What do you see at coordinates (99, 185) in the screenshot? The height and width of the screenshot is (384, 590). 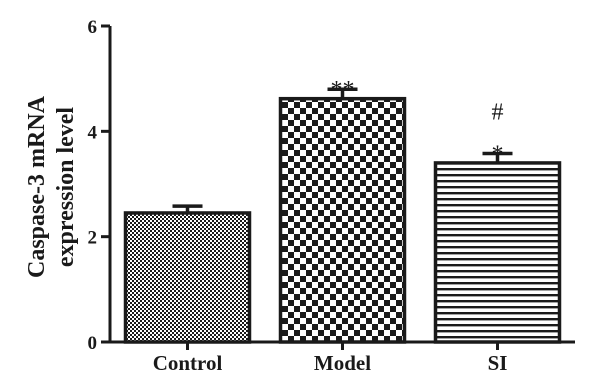 I see `y-ticks-layer: 0 2 4 6` at bounding box center [99, 185].